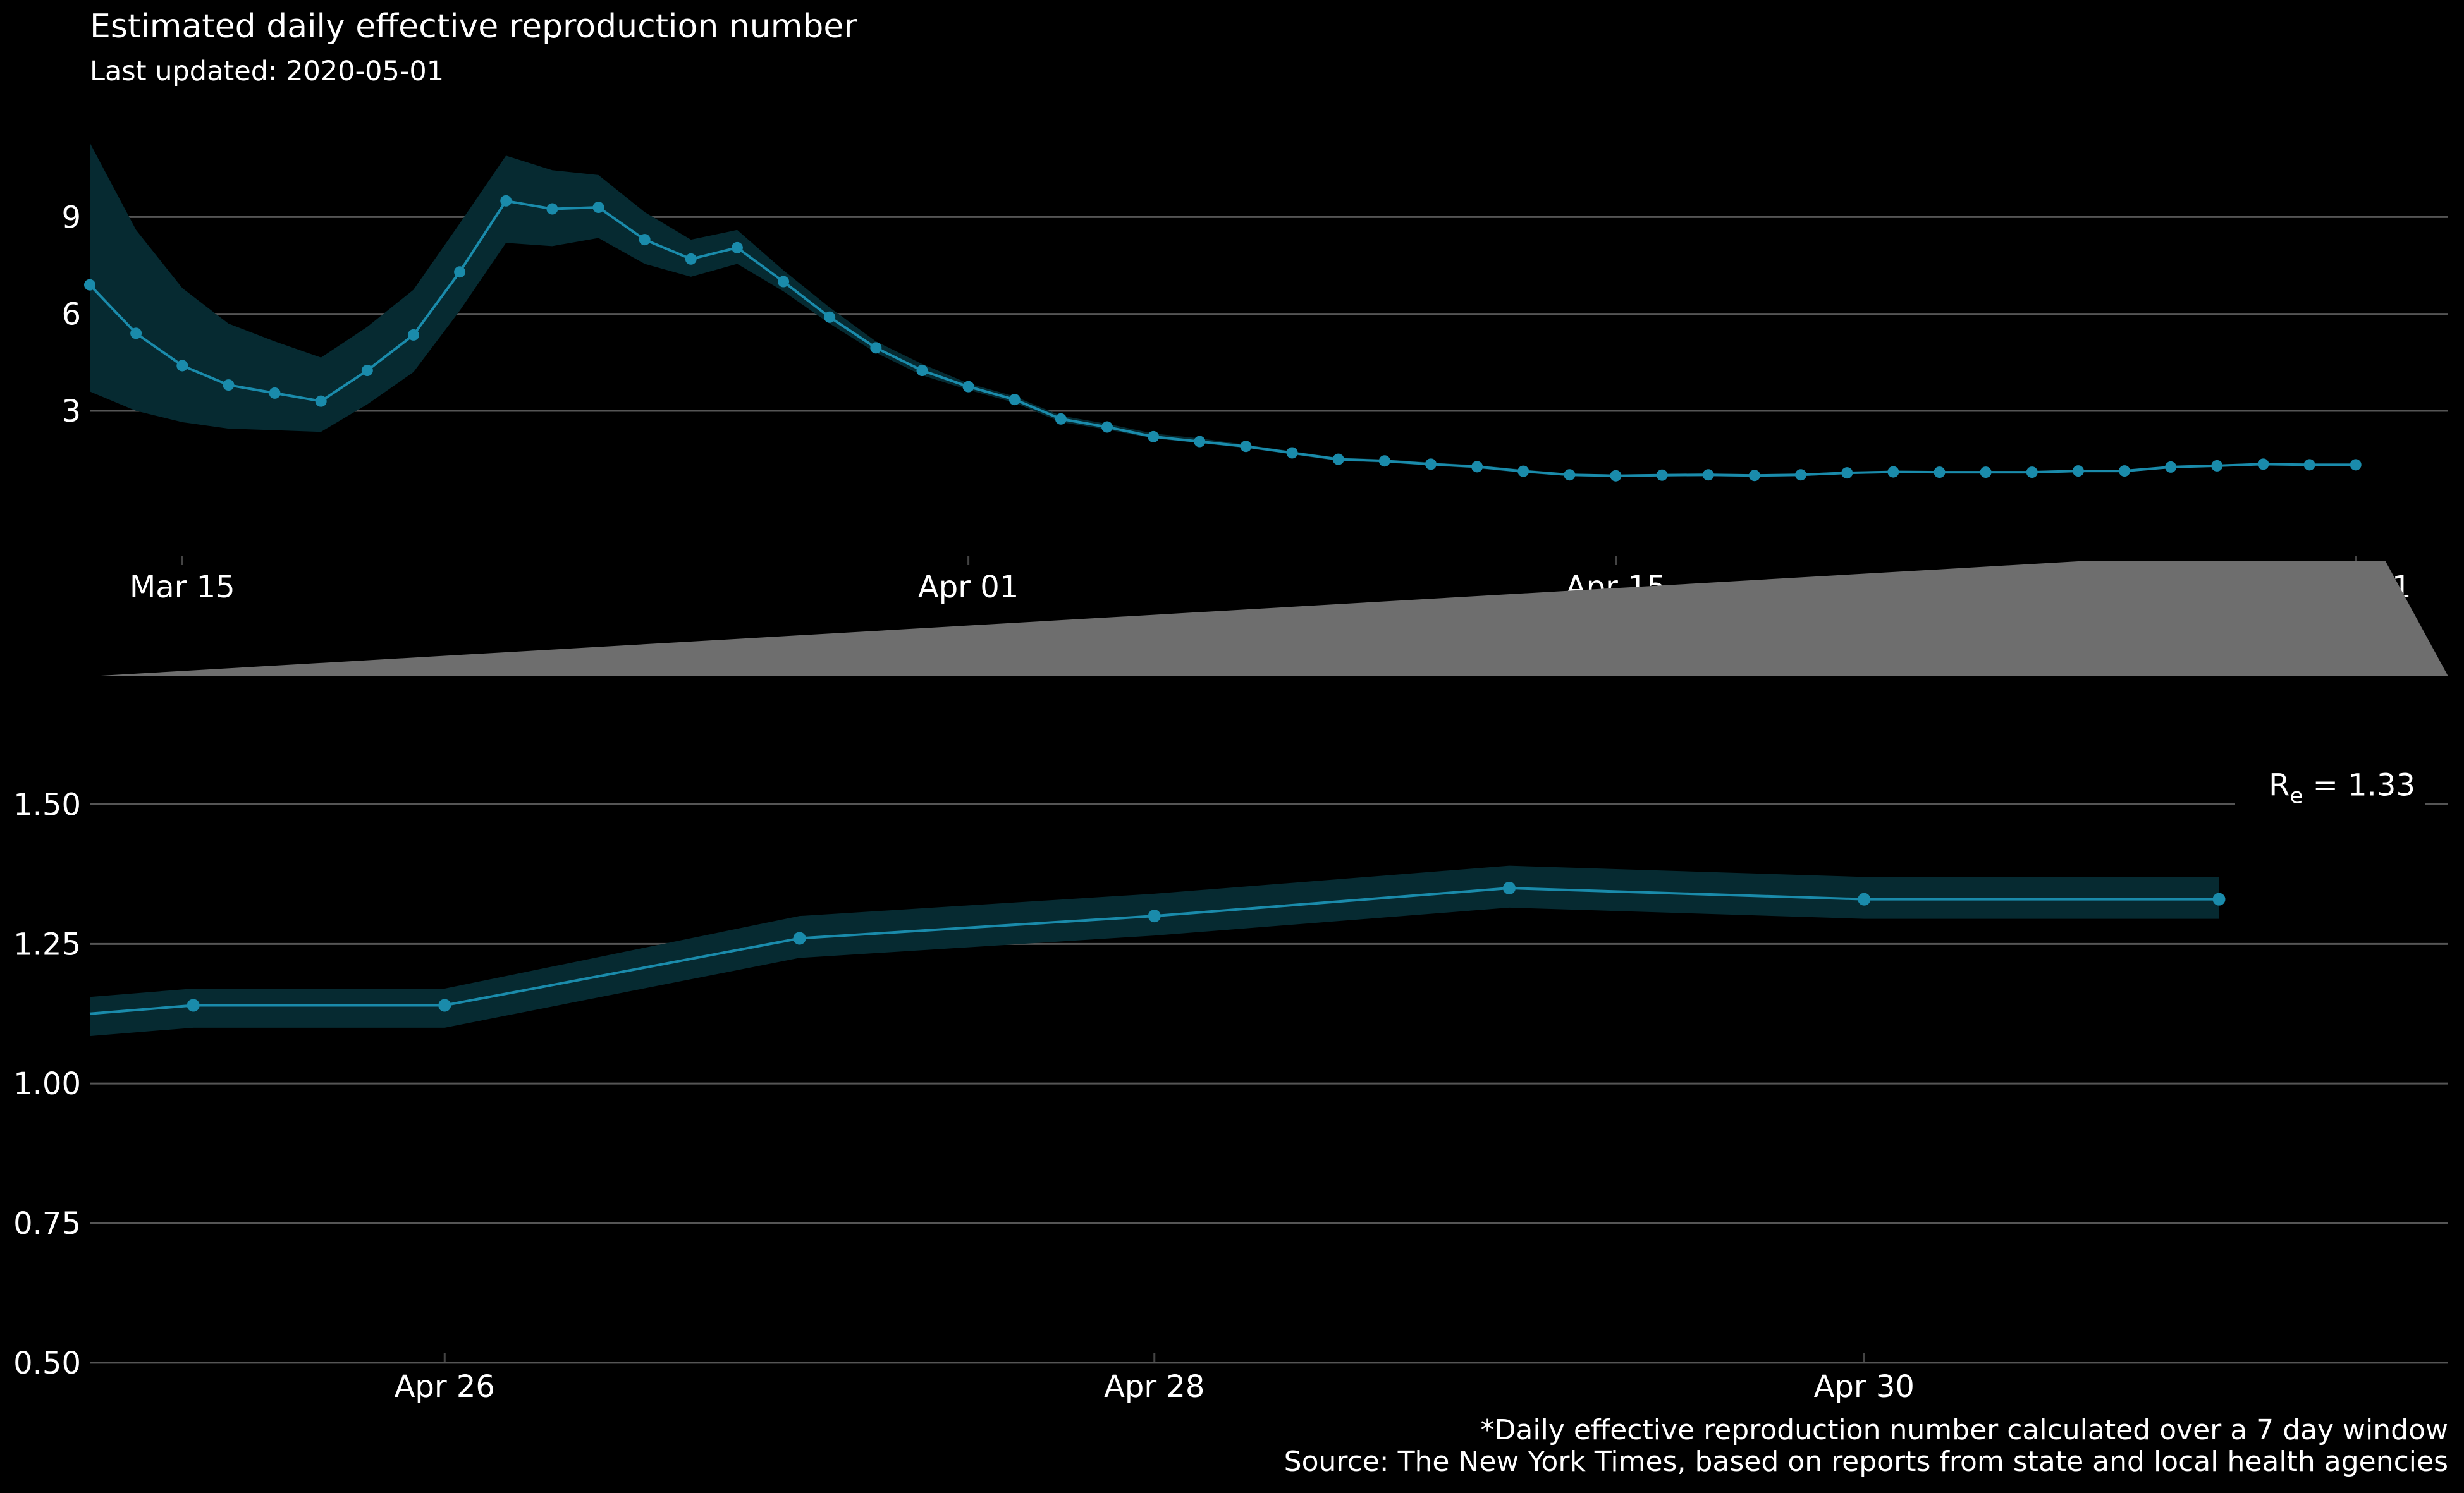  Describe the element at coordinates (71, 218) in the screenshot. I see `main-y-tick-label: 9` at that location.